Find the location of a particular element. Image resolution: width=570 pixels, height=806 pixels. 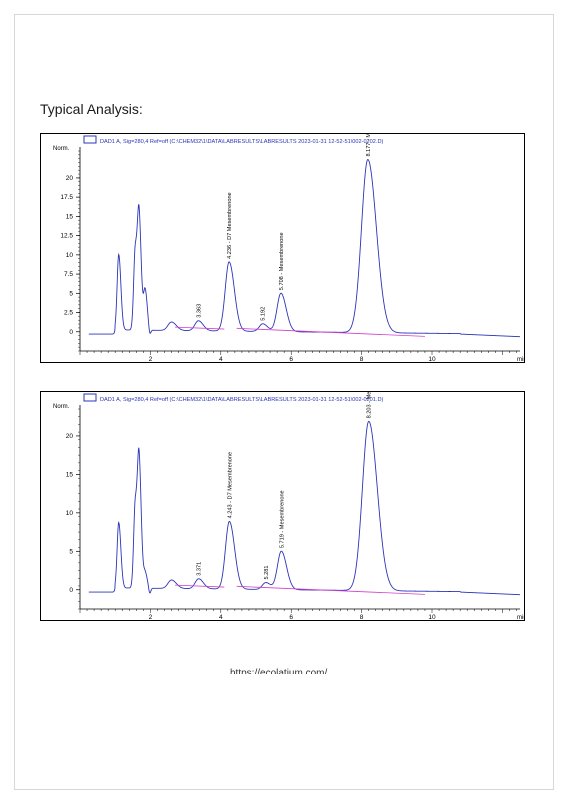

y-tick-label: 12.5 is located at coordinates (66, 236).